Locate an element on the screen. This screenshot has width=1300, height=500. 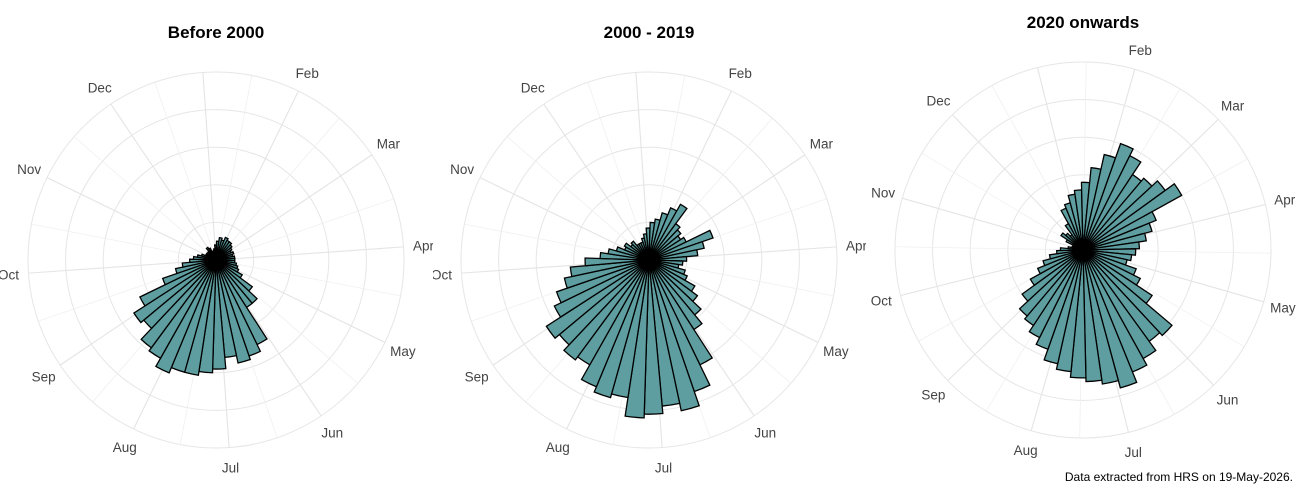
data-source-caption: Data extracted from HRS on 19-May-2026. is located at coordinates (1178, 477).